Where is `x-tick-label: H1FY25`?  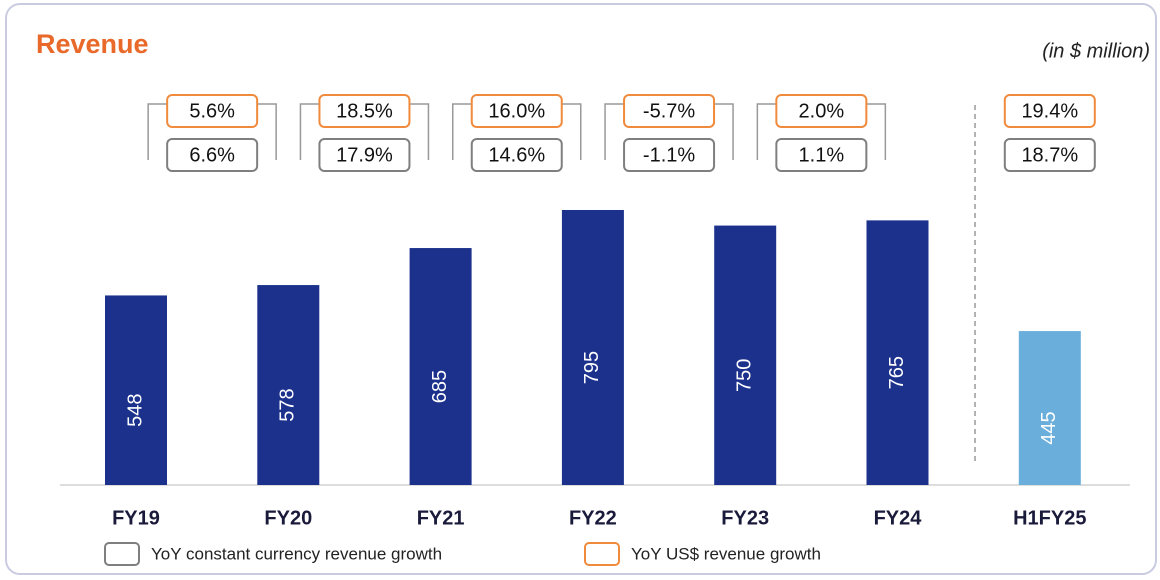
x-tick-label: H1FY25 is located at coordinates (1049, 518).